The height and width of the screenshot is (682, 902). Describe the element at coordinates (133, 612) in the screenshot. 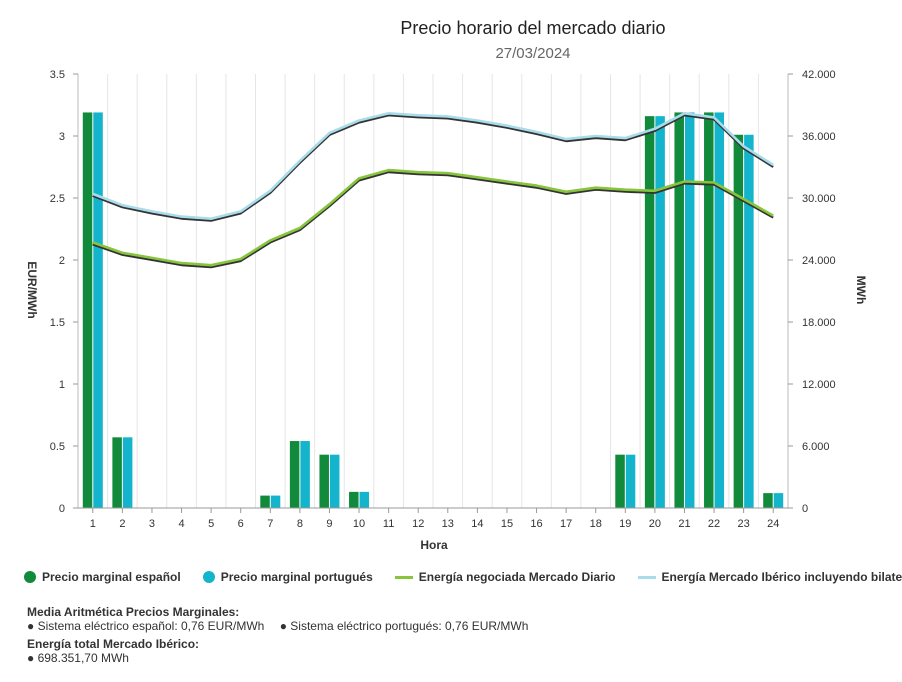

I see `media-heading: Media Aritmética Precios Marginales:` at that location.